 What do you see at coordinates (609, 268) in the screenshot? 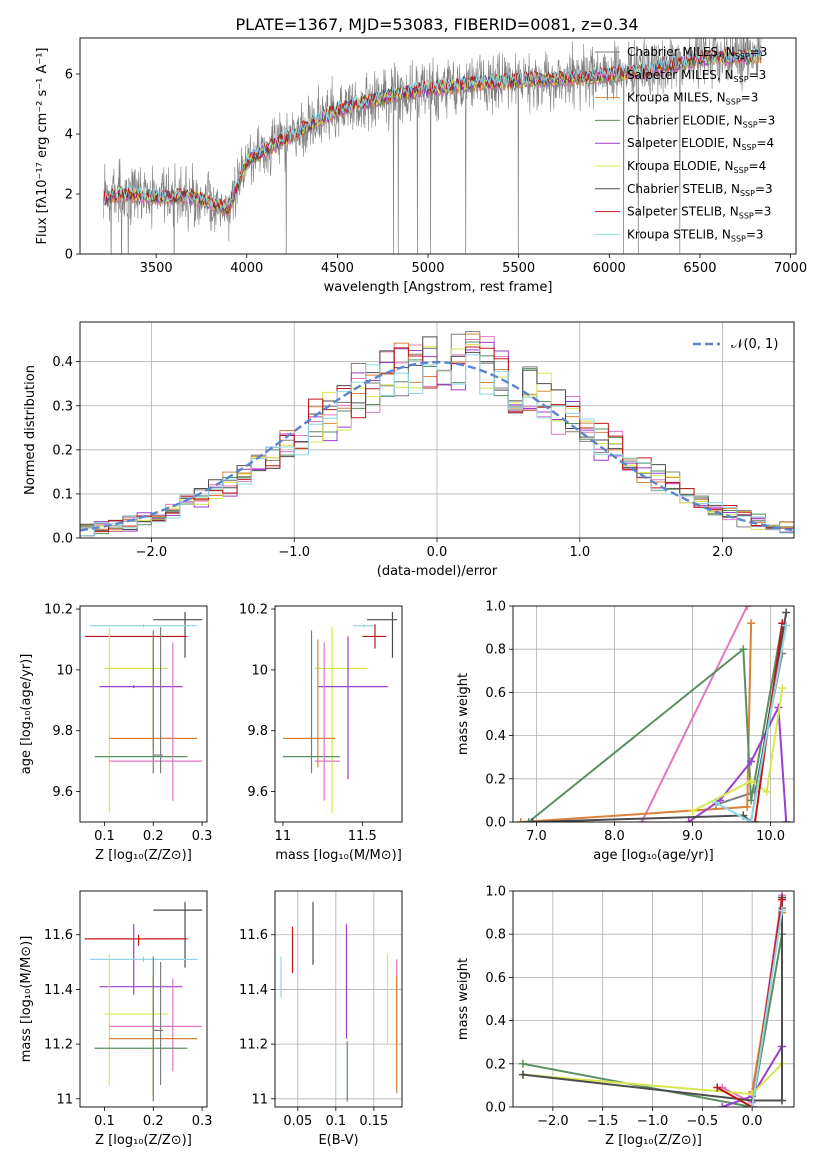
I see `x-tick-label: 6000` at bounding box center [609, 268].